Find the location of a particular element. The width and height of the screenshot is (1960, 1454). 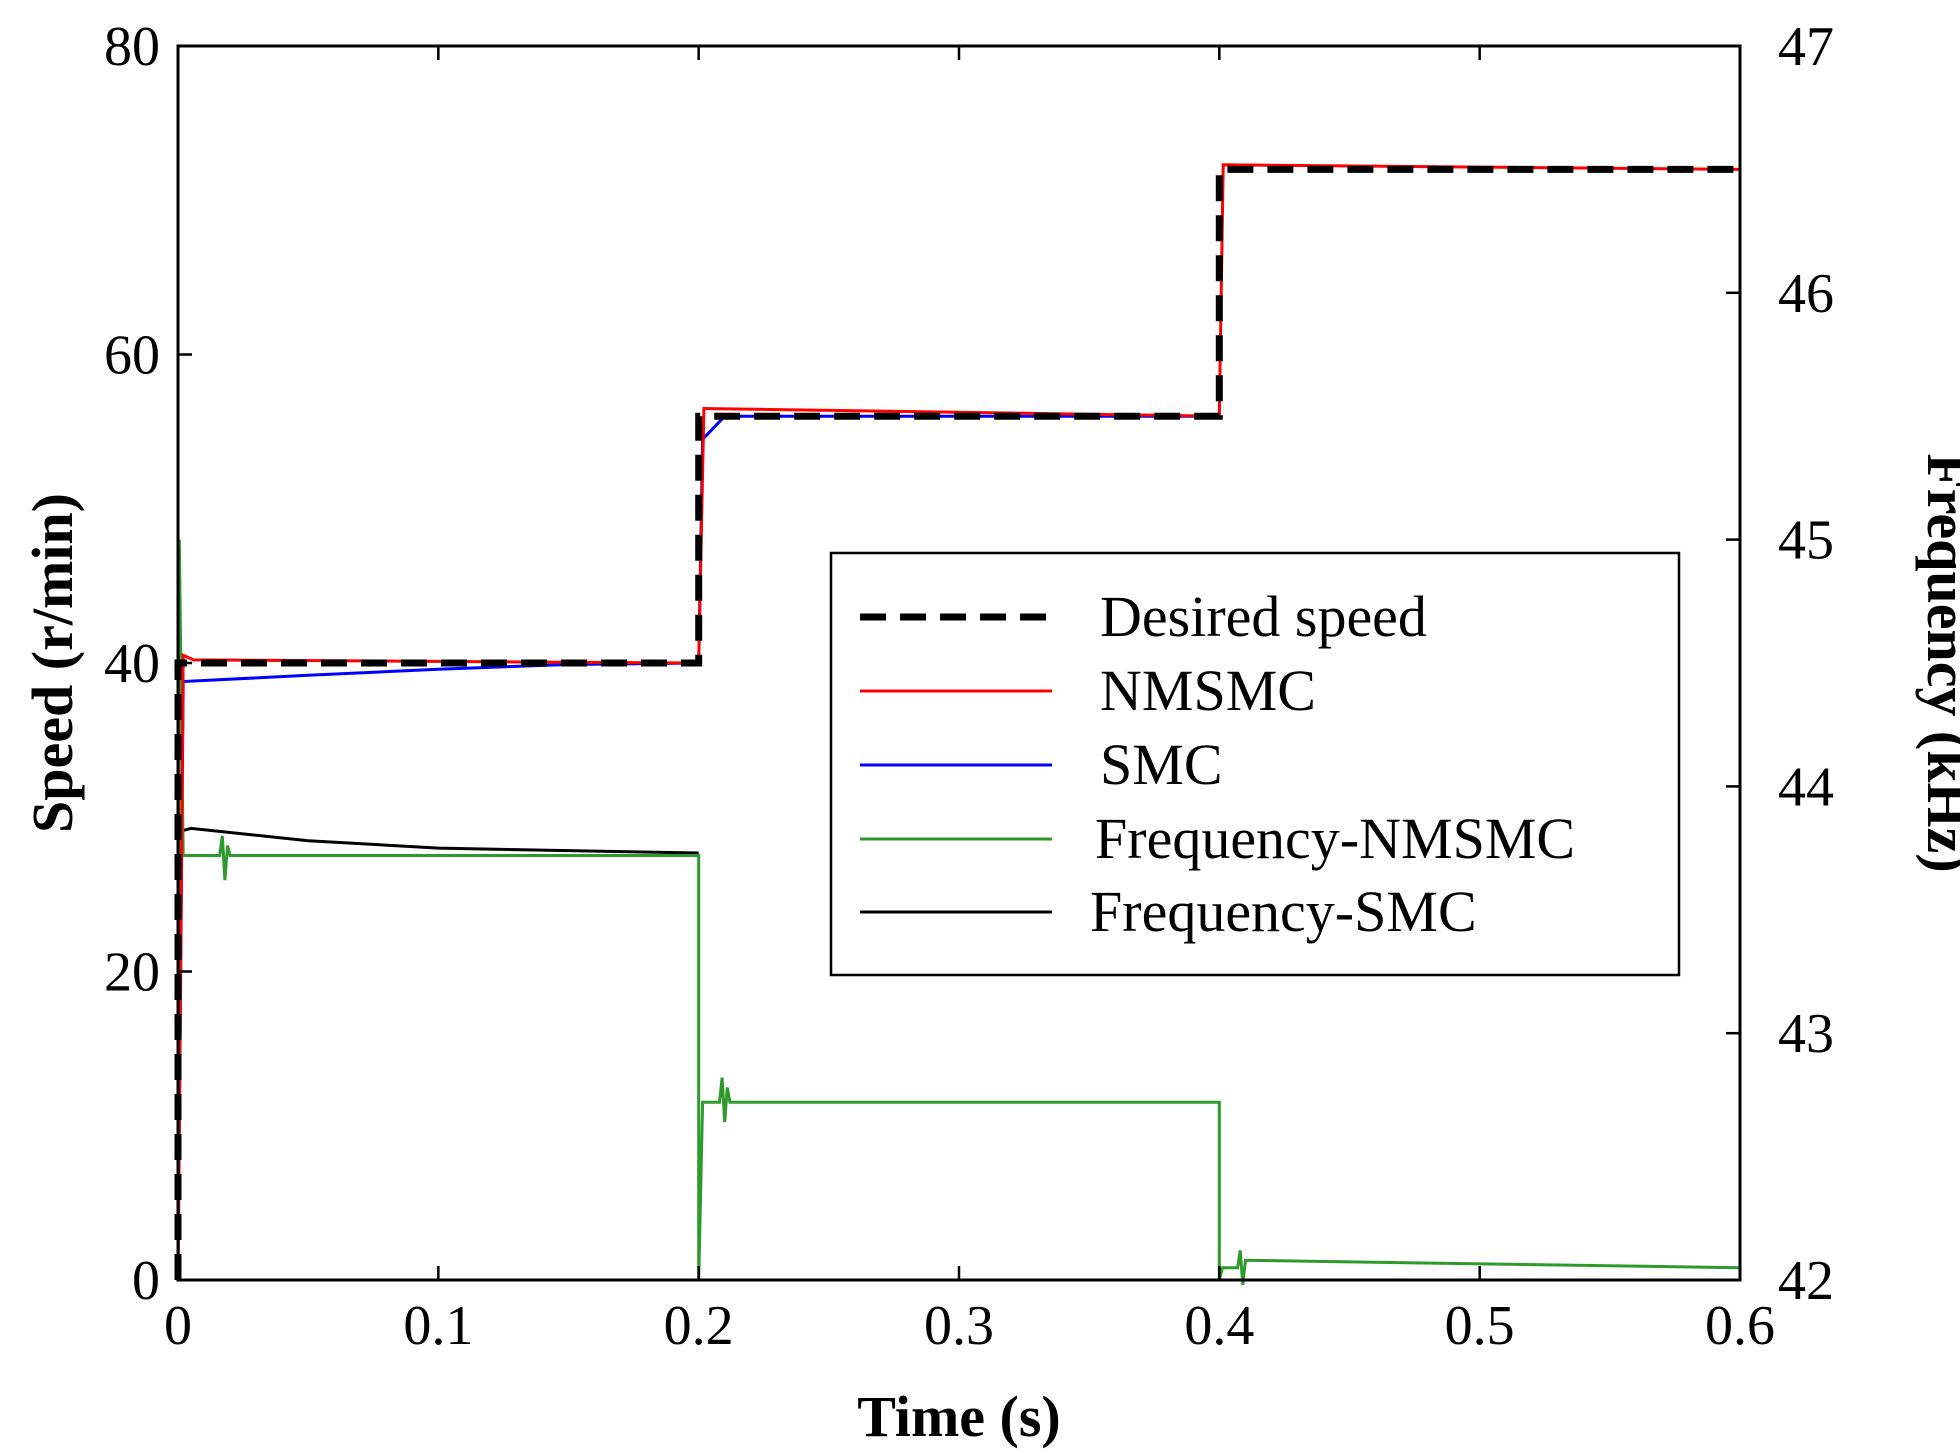

y2-tick-label: 43 is located at coordinates (1806, 1034).